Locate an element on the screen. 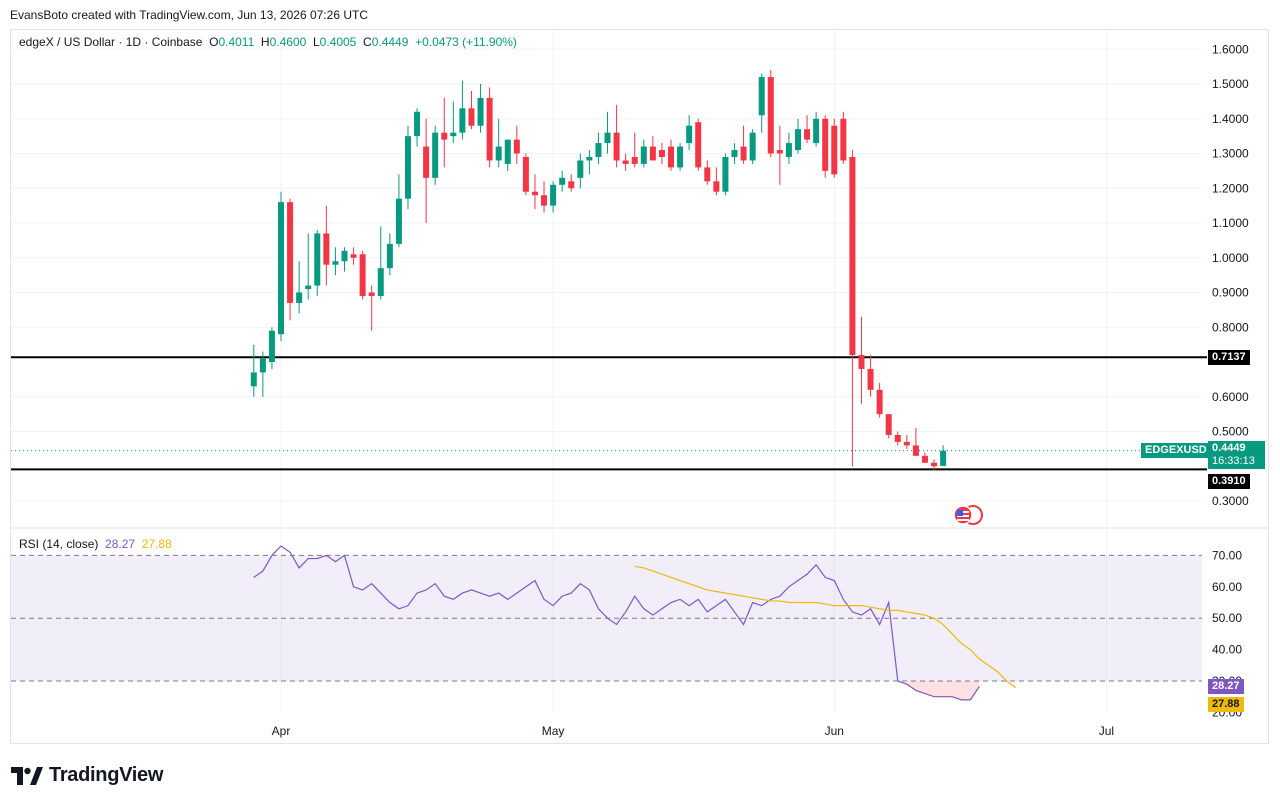  y-tick-label: 0.6000 is located at coordinates (1230, 397).